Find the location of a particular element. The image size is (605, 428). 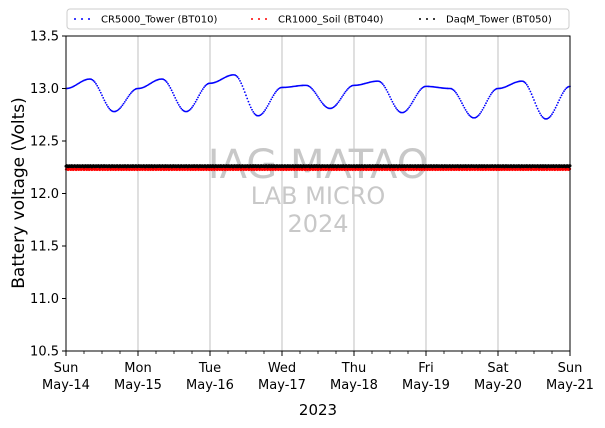

x-tick-label-day: Sun is located at coordinates (66, 368).